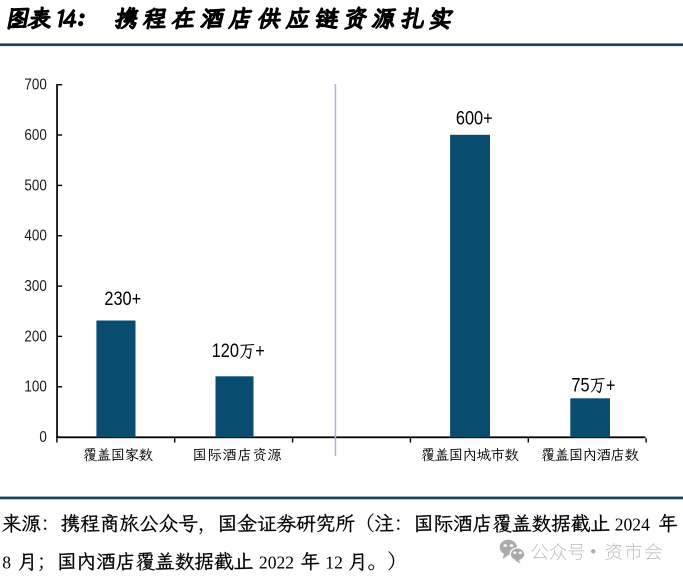 Image resolution: width=683 pixels, height=578 pixels. I want to click on svg-text: 600, so click(35, 135).